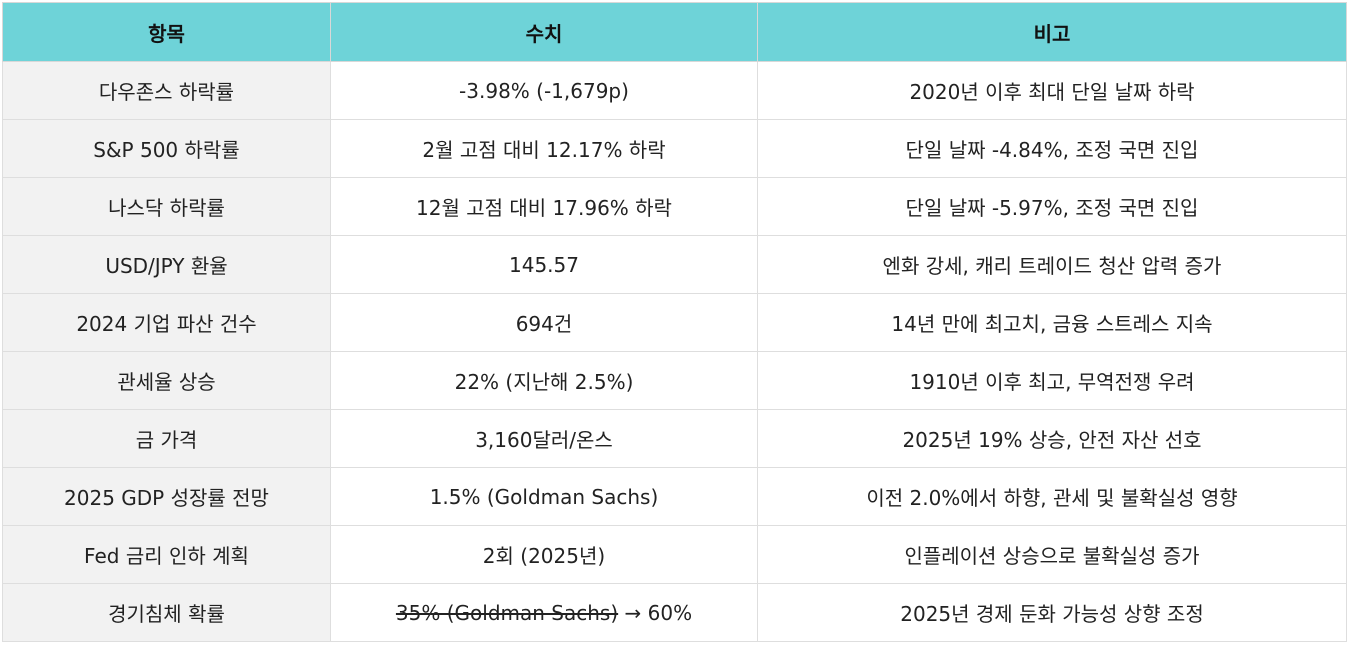 The image size is (1348, 645). I want to click on row-note: 인플레이션 상승으로 불확실성 증가, so click(1052, 554).